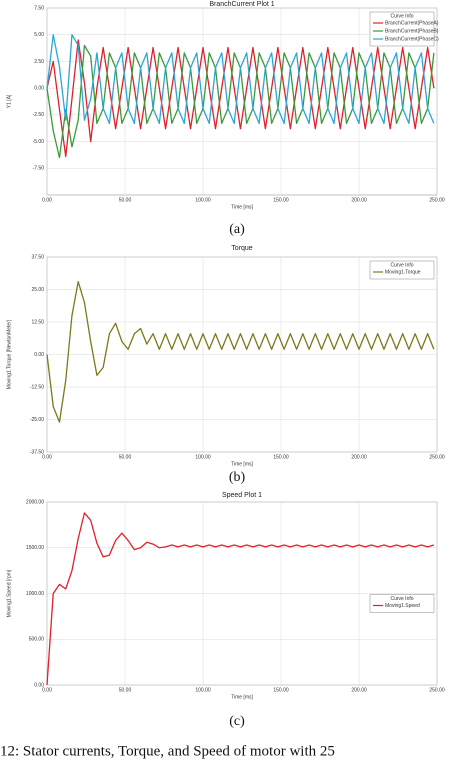 The width and height of the screenshot is (474, 760). Describe the element at coordinates (412, 23) in the screenshot. I see `legend-label: BranchCurrent(PhaseA)` at that location.